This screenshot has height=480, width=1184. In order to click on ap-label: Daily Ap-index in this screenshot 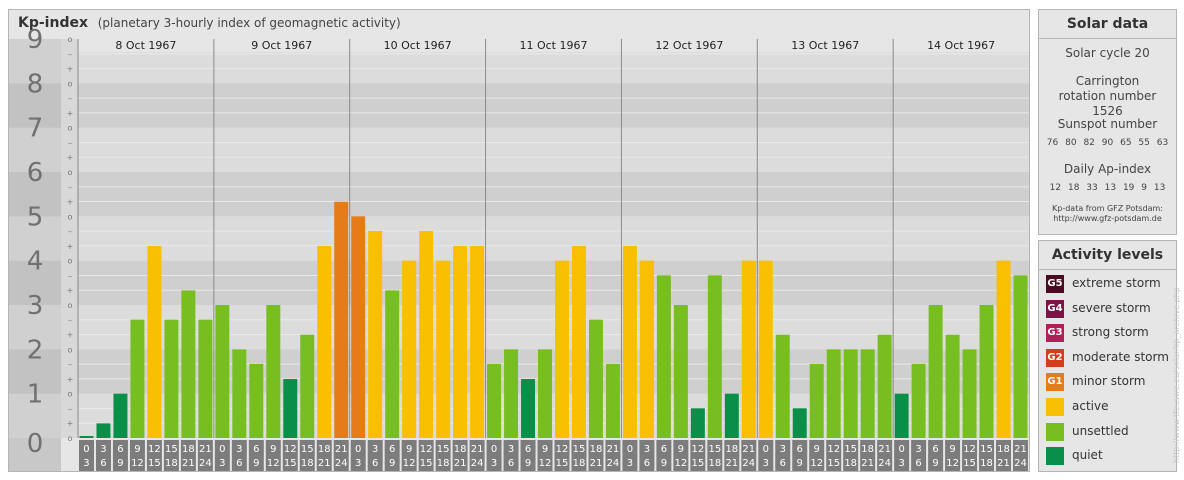, I will do `click(1107, 169)`.